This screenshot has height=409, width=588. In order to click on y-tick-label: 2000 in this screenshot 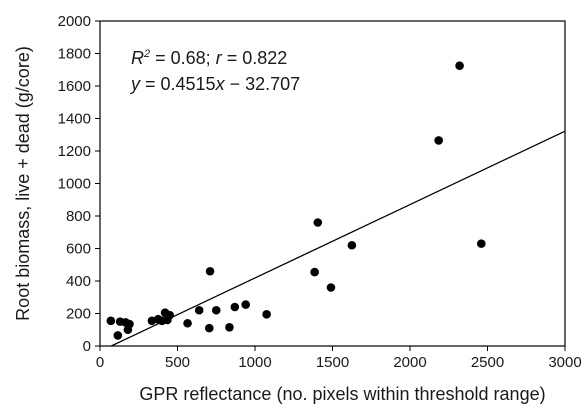, I will do `click(74, 21)`.